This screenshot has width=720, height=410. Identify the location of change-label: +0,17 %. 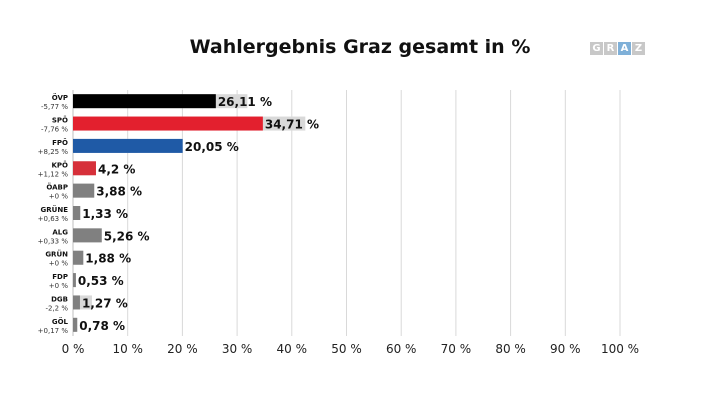
(53, 331).